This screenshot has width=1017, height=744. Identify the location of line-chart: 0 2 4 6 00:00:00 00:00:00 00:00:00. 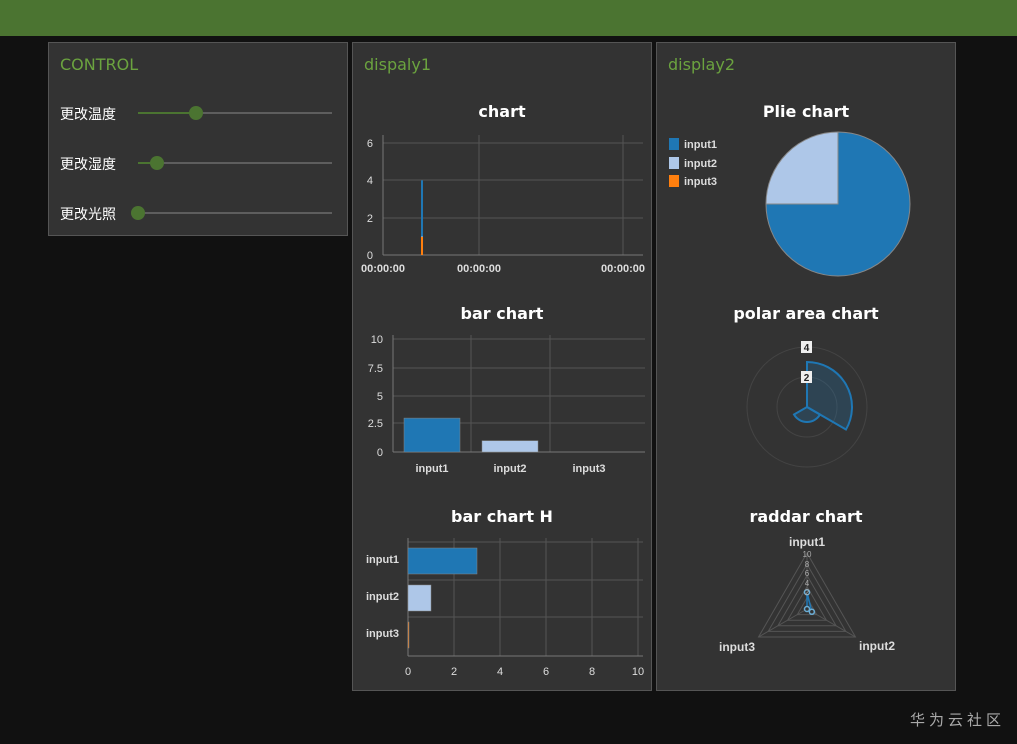
(503, 205).